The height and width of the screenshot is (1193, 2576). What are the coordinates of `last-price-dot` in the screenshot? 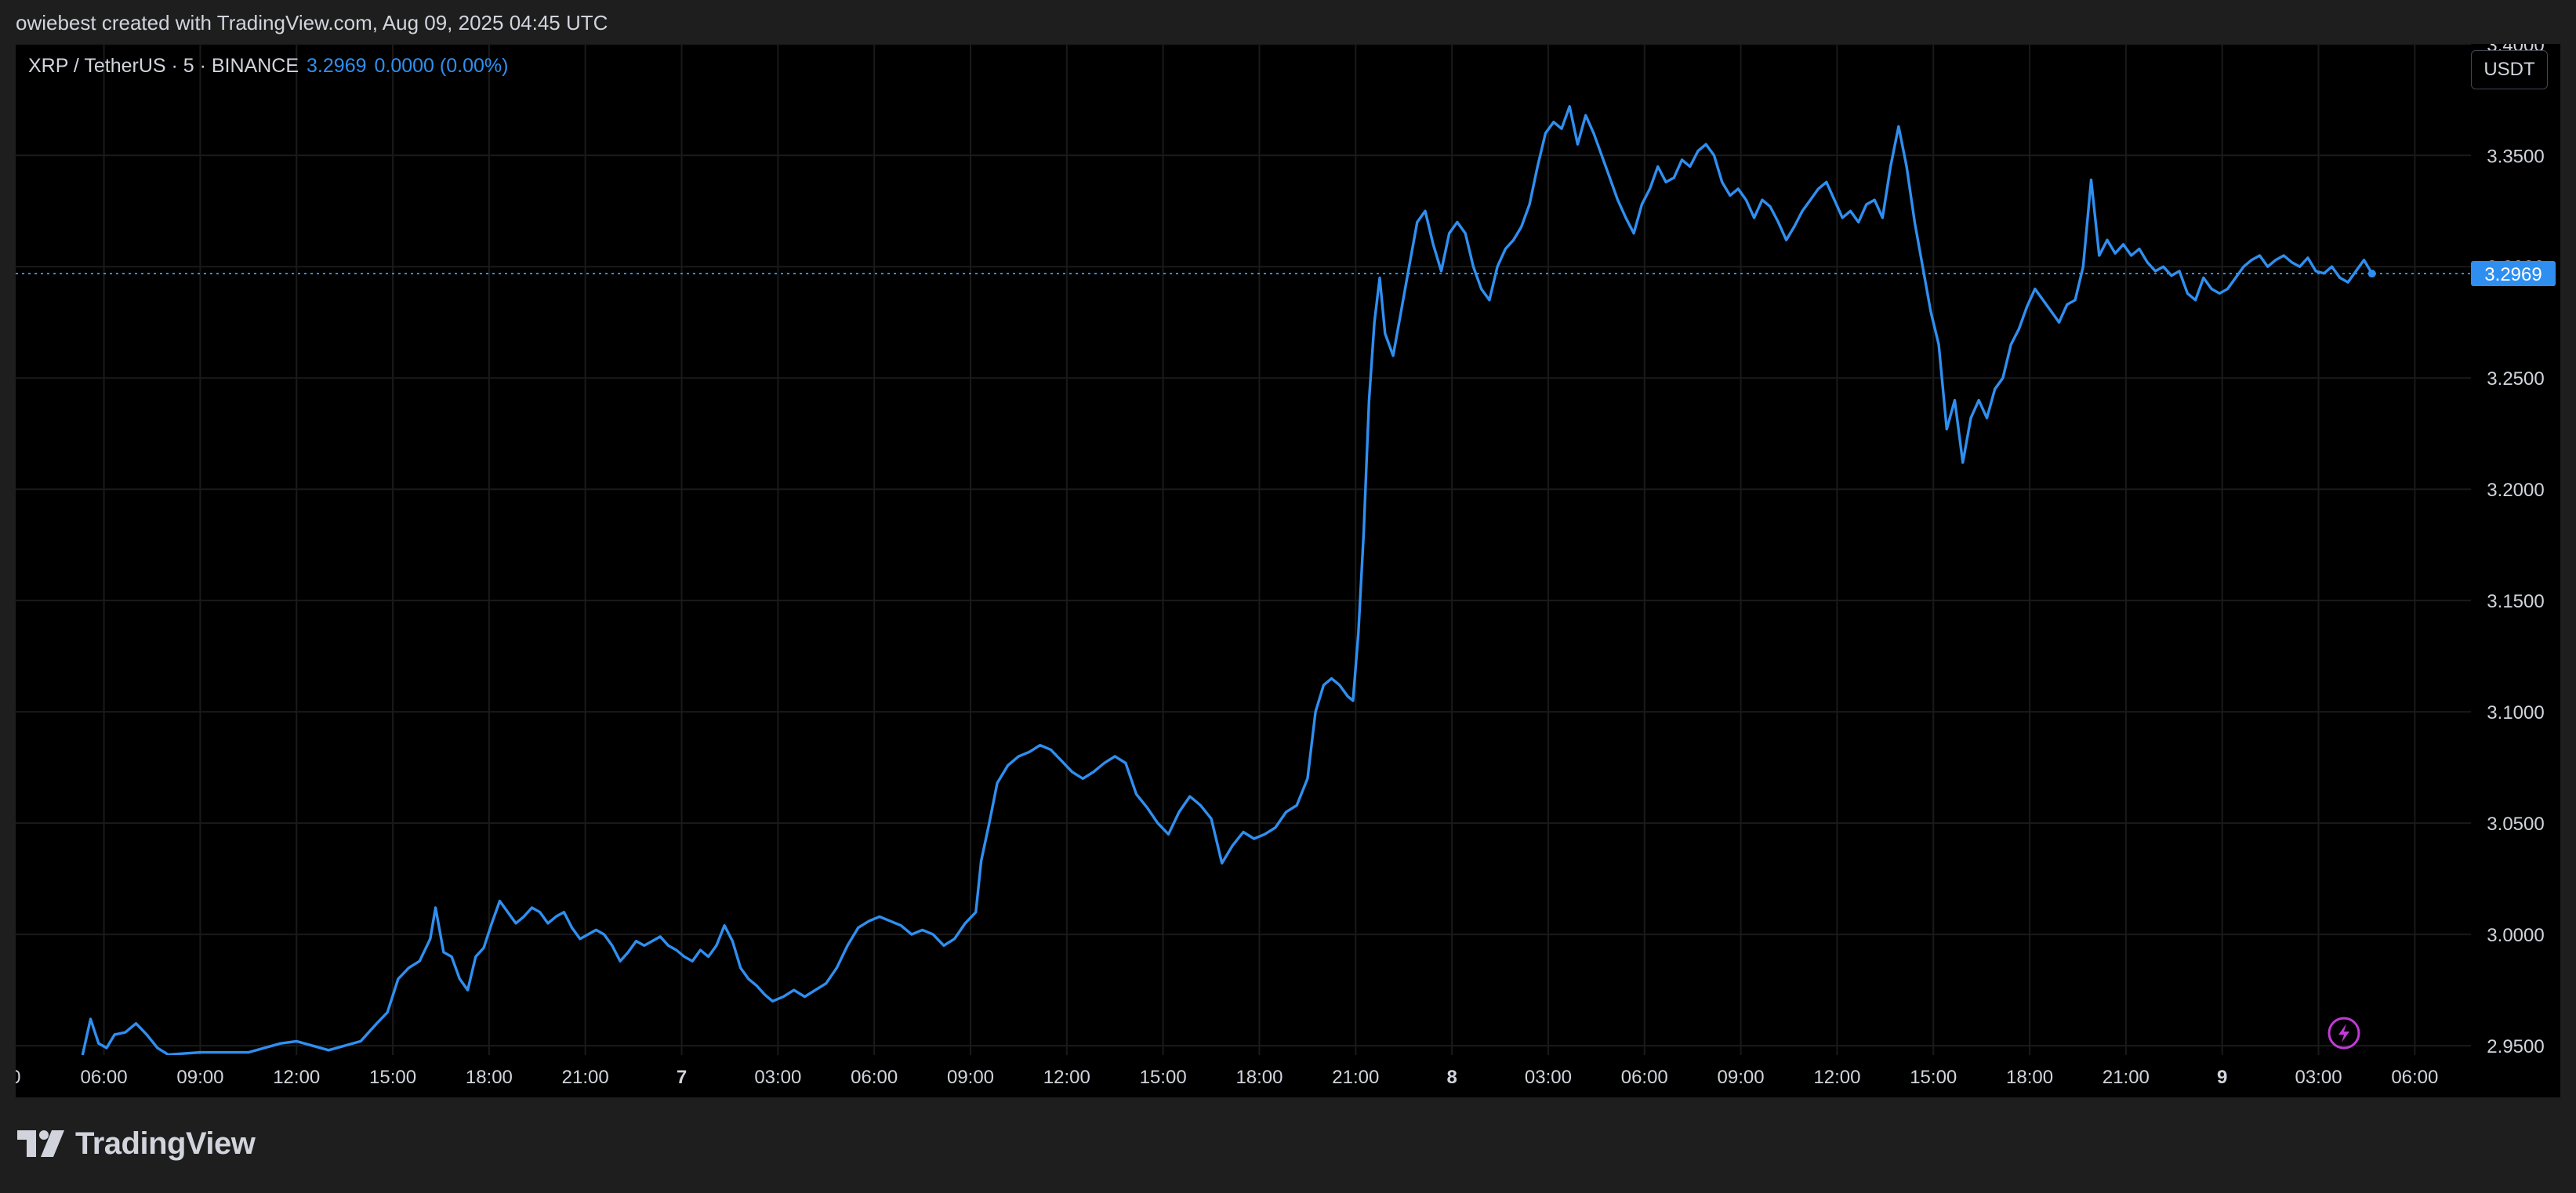 It's located at (2372, 274).